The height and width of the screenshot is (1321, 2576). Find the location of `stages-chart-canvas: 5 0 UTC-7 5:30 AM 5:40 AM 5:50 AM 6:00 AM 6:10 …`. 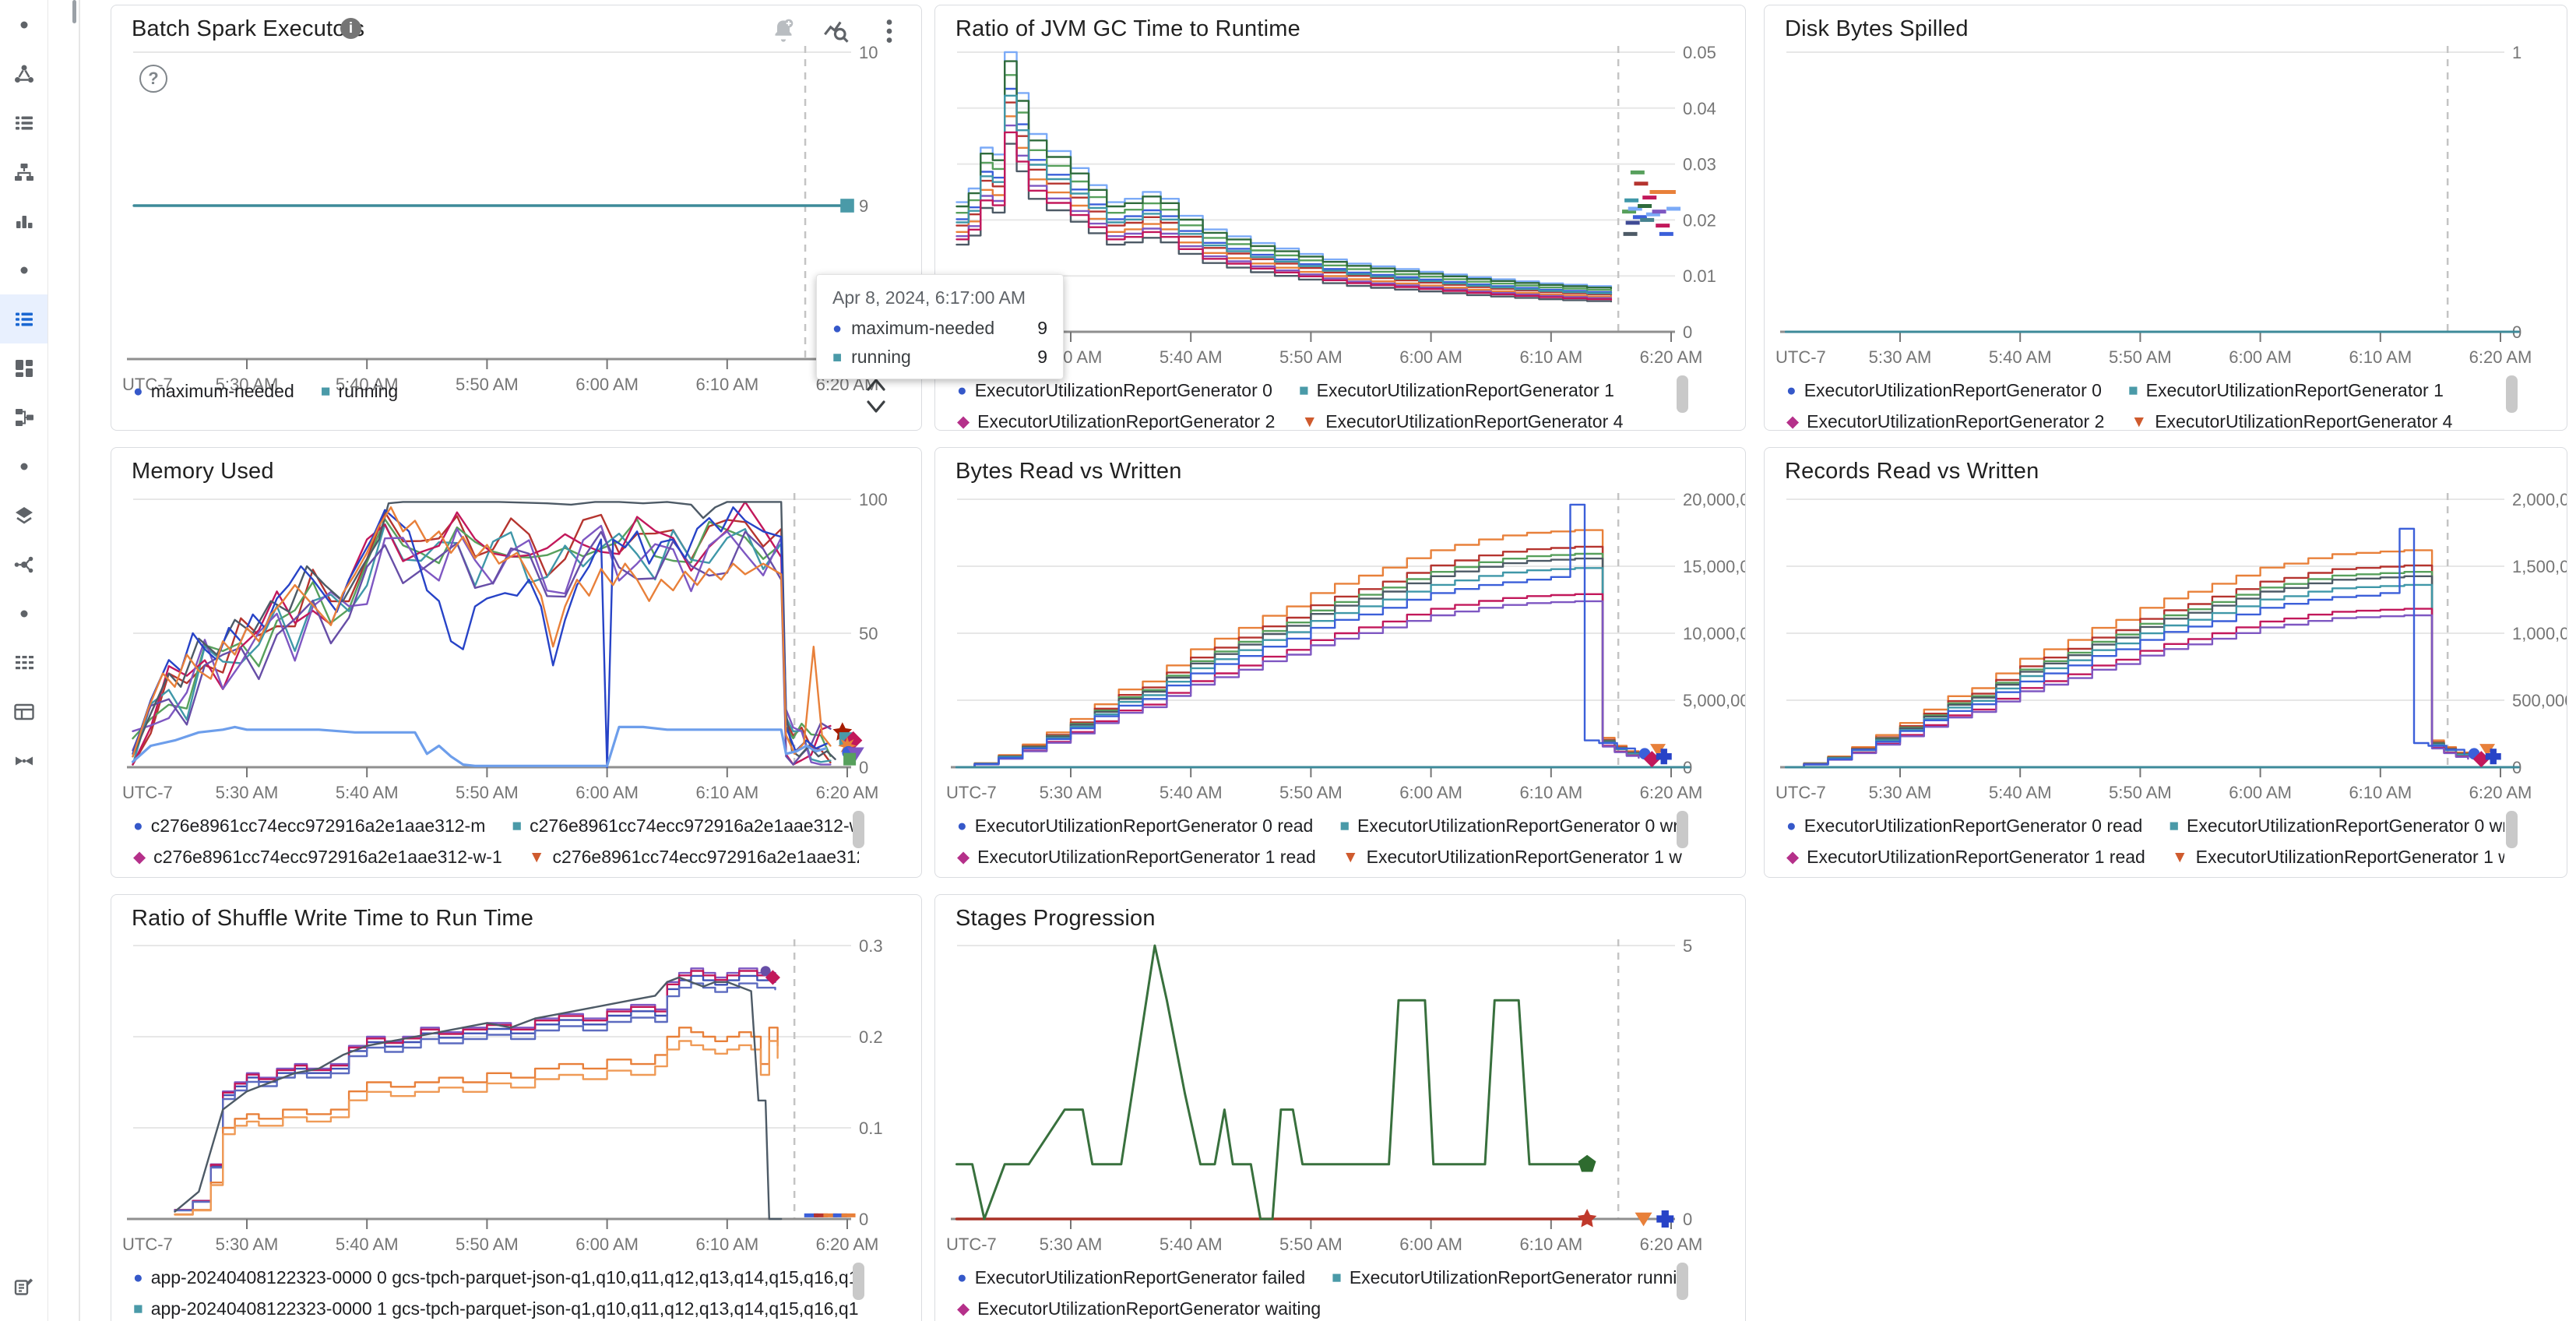

stages-chart-canvas: 5 0 UTC-7 5:30 AM 5:40 AM 5:50 AM 6:00 AM 6:10 … is located at coordinates (1340, 1108).